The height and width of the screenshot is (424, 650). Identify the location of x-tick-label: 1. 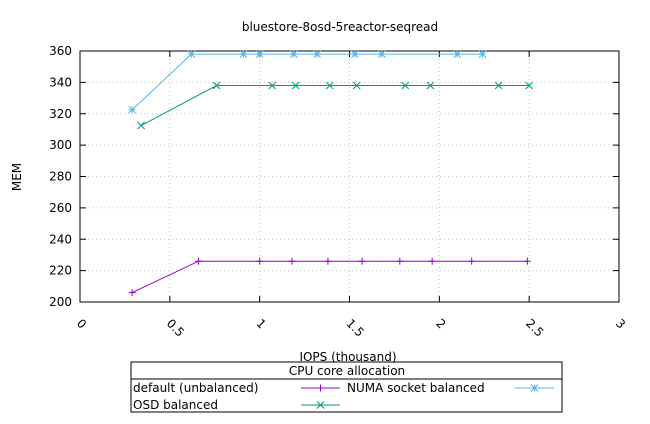
(261, 323).